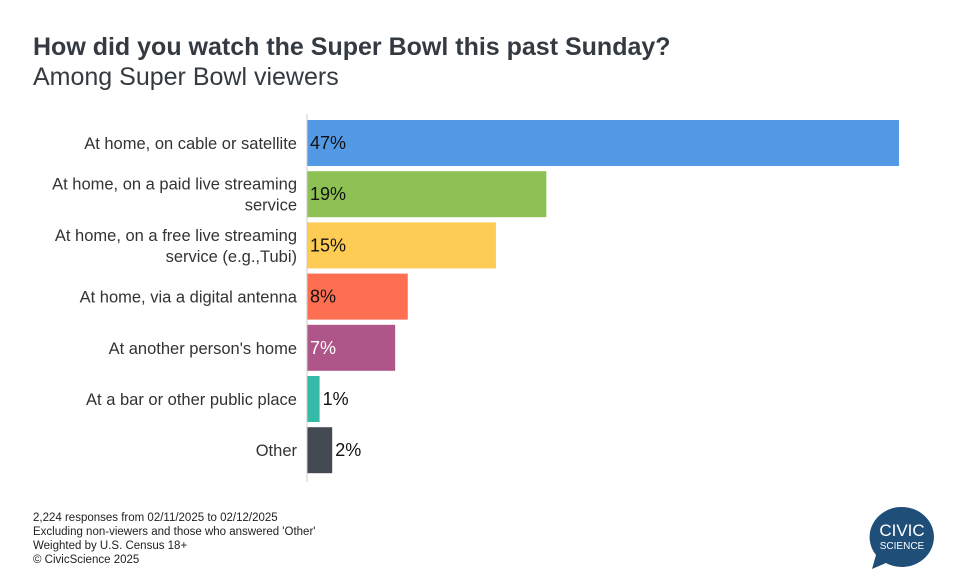  Describe the element at coordinates (902, 546) in the screenshot. I see `logo-text-science: SCIENCE` at that location.